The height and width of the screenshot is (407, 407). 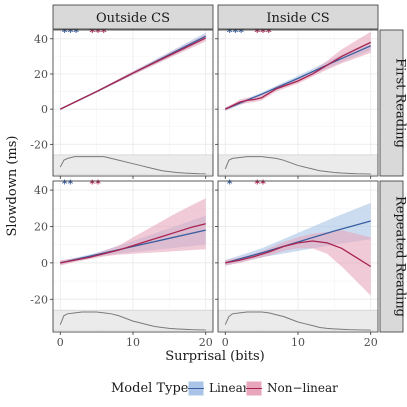 I want to click on x-axis-title: Surprisal (bits), so click(x=214, y=356).